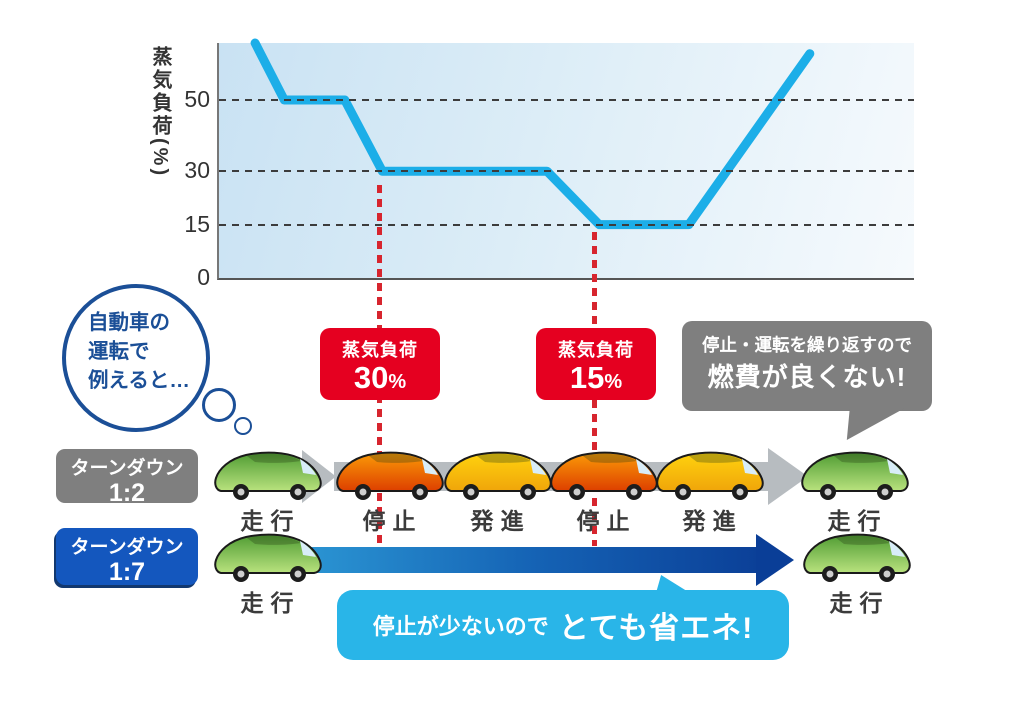 This screenshot has width=1024, height=722. I want to click on steam-load-15-label: 蒸気負荷 15%, so click(596, 364).